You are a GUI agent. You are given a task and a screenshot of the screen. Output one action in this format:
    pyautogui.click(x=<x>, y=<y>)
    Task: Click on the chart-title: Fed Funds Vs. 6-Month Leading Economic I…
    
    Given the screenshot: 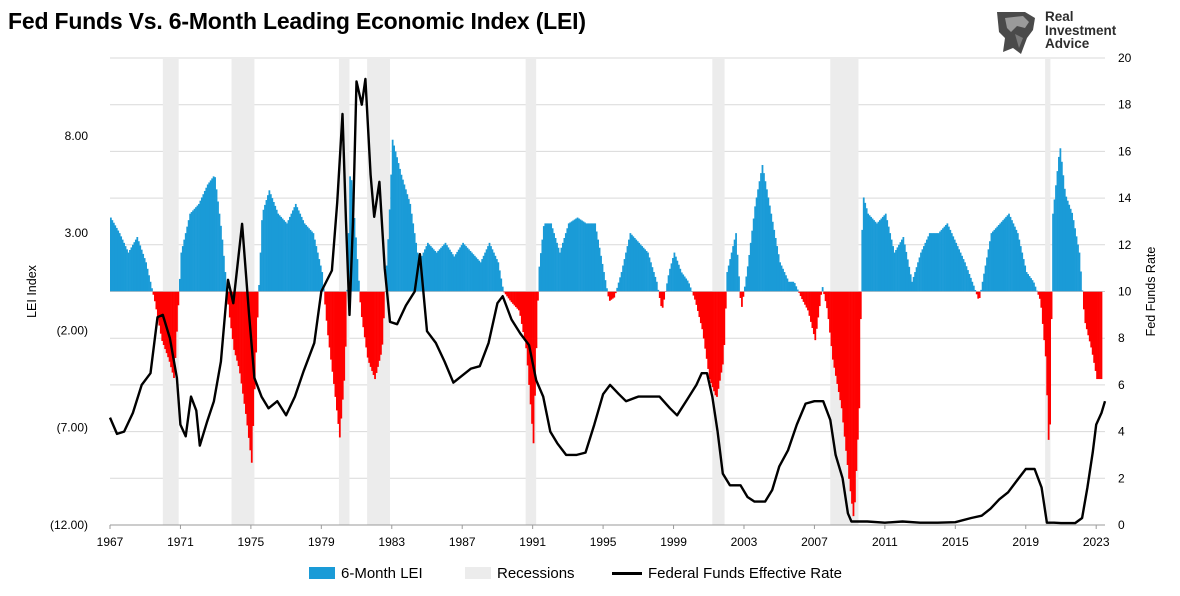 What is the action you would take?
    pyautogui.click(x=297, y=21)
    